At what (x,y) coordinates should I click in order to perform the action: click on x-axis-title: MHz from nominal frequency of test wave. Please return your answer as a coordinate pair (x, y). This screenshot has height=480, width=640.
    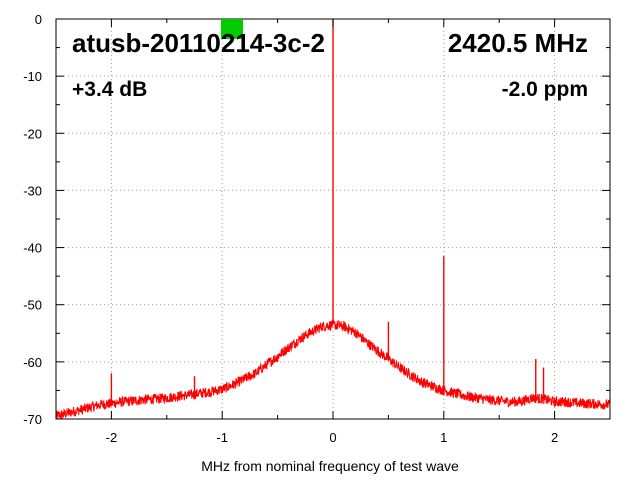
    Looking at the image, I should click on (330, 466).